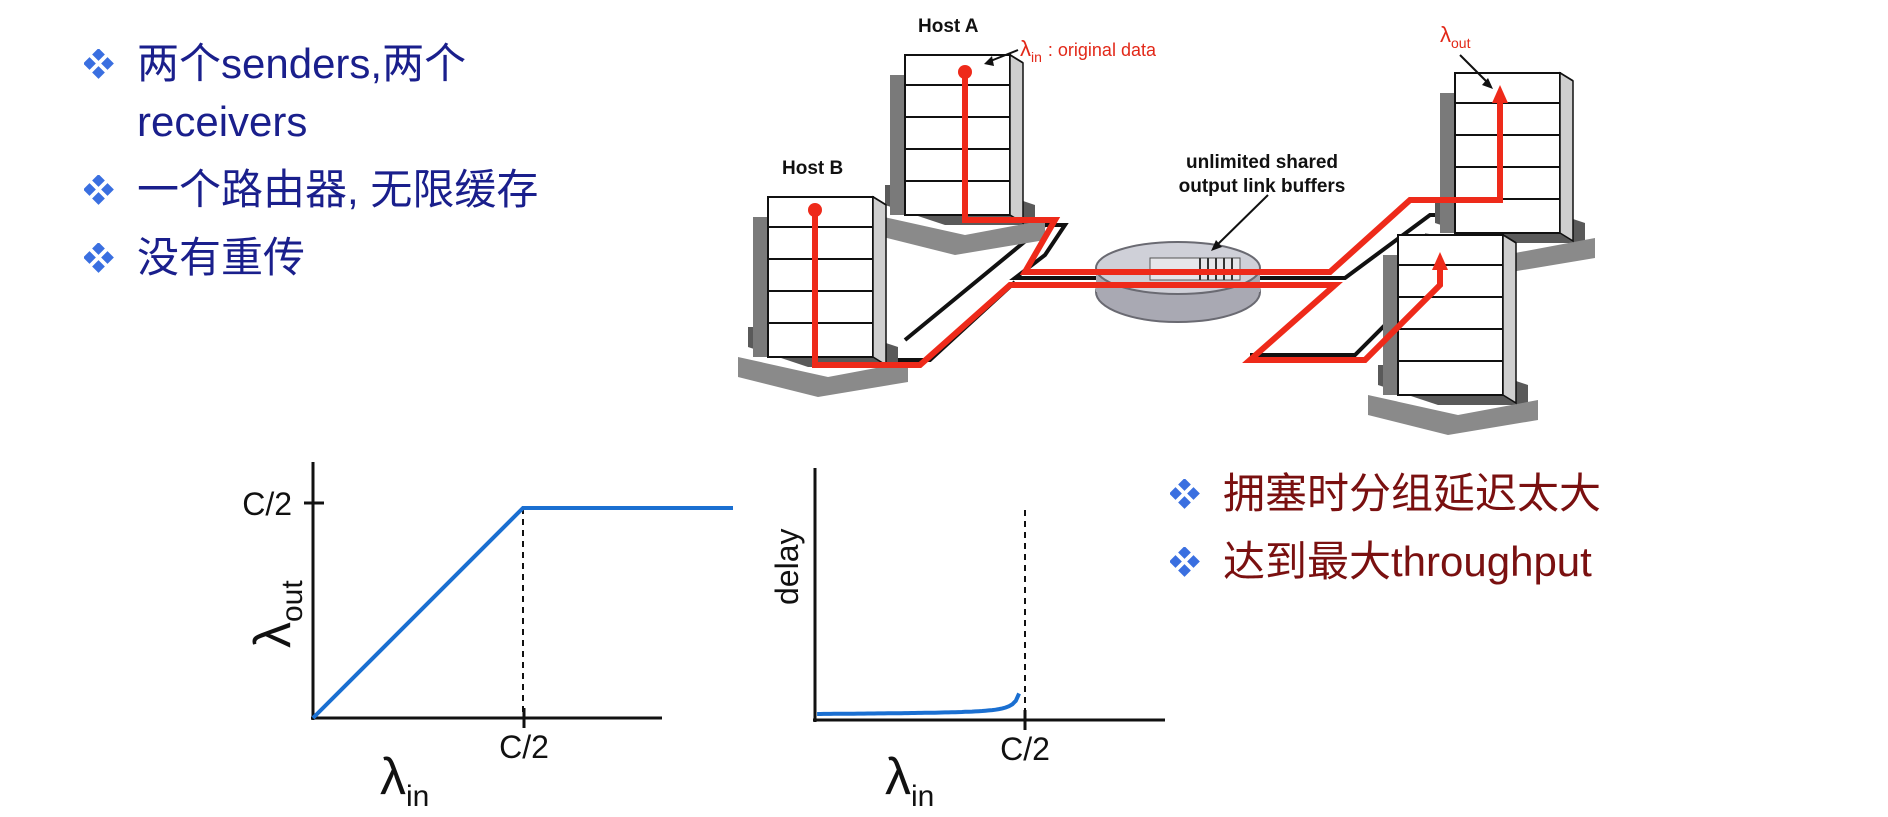 The height and width of the screenshot is (817, 1888). I want to click on bullet-text: 一个路由器, 无限缓存, so click(338, 189).